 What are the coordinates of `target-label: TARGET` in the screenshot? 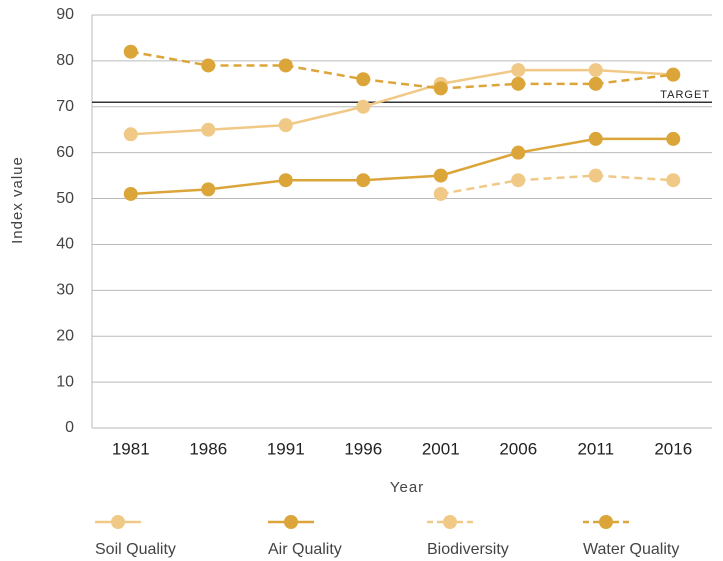 It's located at (685, 95).